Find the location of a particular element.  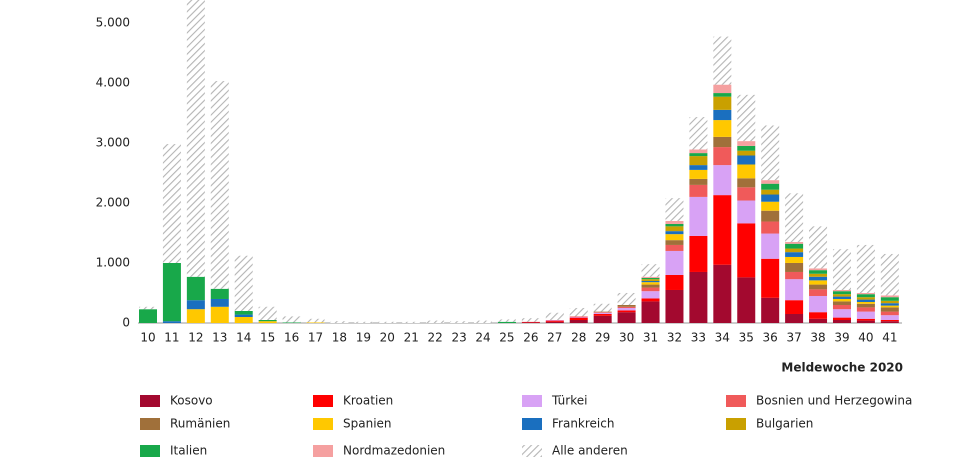

x-tick-label: 24 is located at coordinates (482, 338).